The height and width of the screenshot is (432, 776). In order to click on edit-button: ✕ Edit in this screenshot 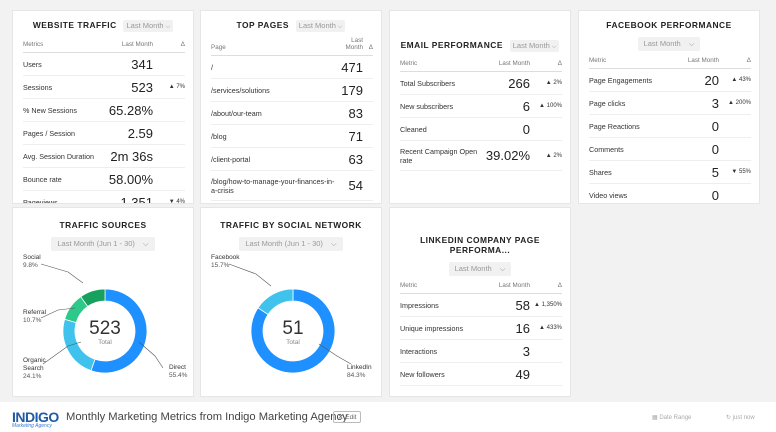, I will do `click(347, 417)`.